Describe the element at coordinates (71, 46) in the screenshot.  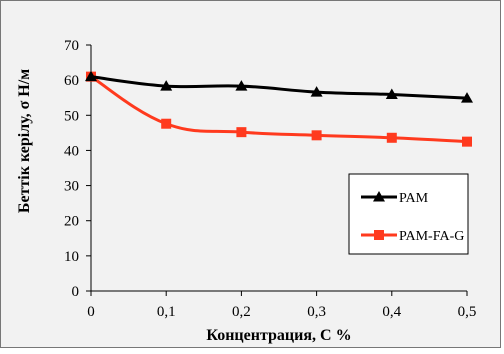
I see `y-tick-label: 70` at that location.